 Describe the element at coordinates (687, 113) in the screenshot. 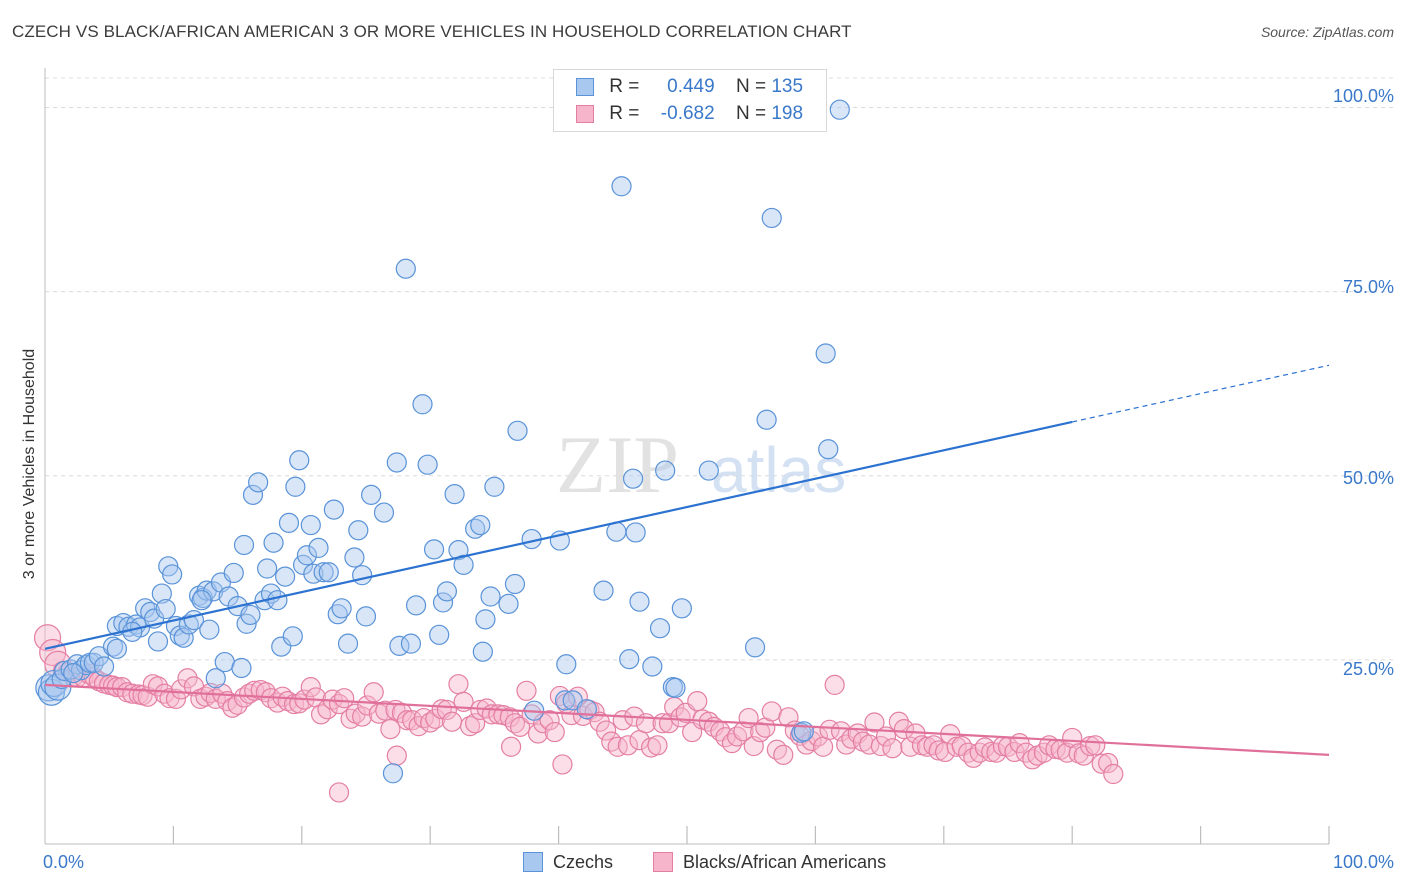

I see `r-value: -0.682` at that location.